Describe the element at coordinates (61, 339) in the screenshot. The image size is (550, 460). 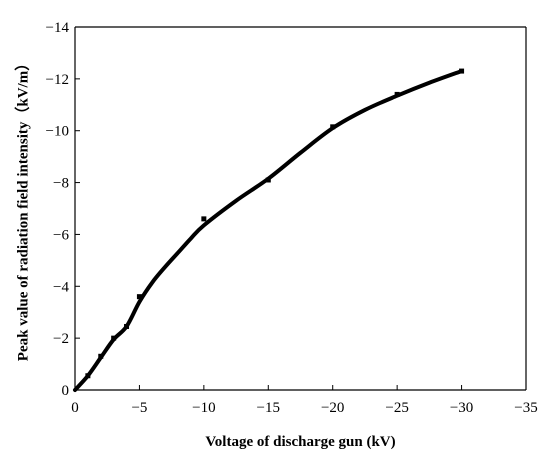
I see `y-tick-label: −2` at that location.